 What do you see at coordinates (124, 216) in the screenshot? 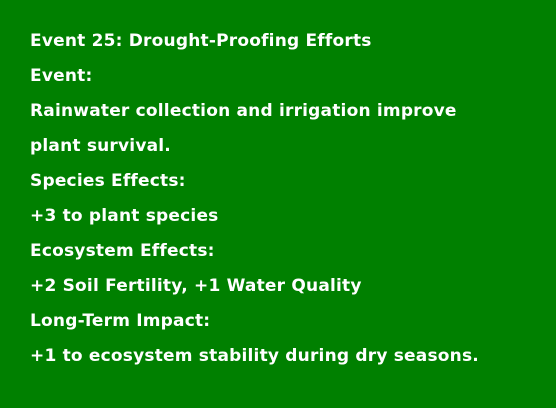
I see `species-effects-value: +3 to plant species` at bounding box center [124, 216].